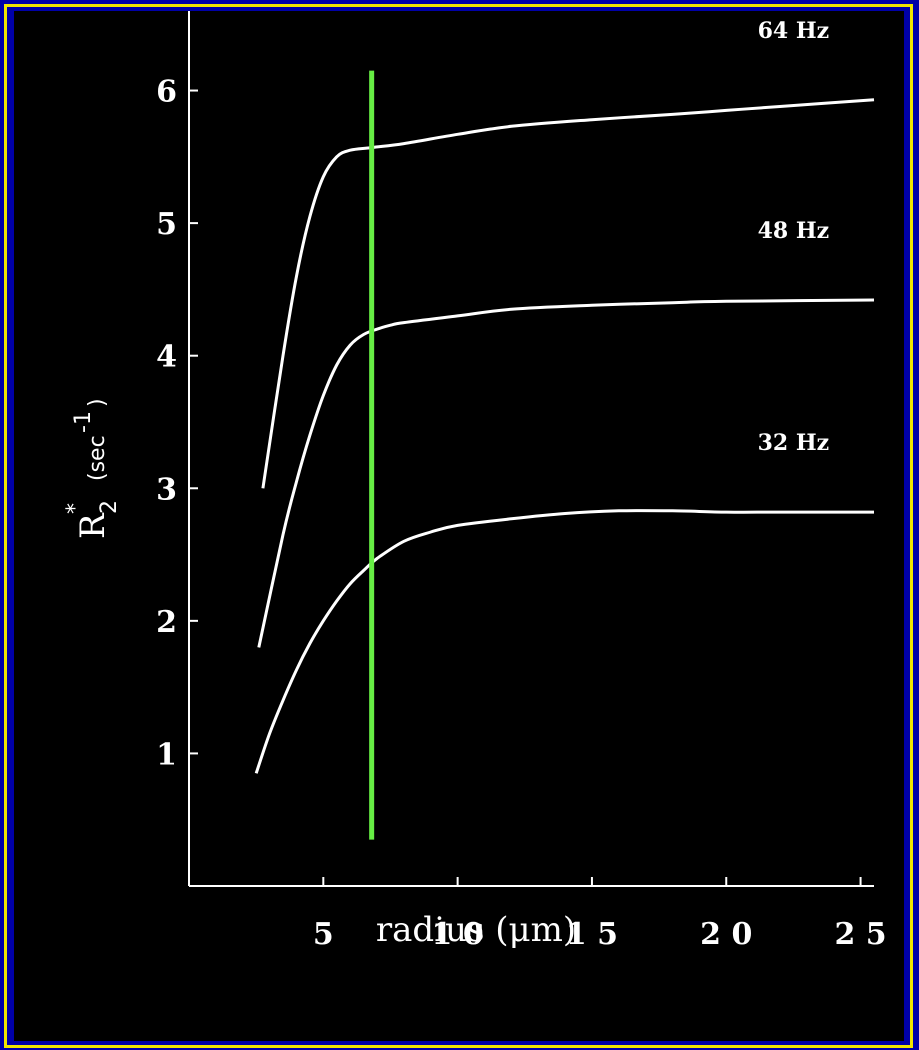 The height and width of the screenshot is (1050, 919). Describe the element at coordinates (109, 507) in the screenshot. I see `y-axis-subscript: 2` at that location.